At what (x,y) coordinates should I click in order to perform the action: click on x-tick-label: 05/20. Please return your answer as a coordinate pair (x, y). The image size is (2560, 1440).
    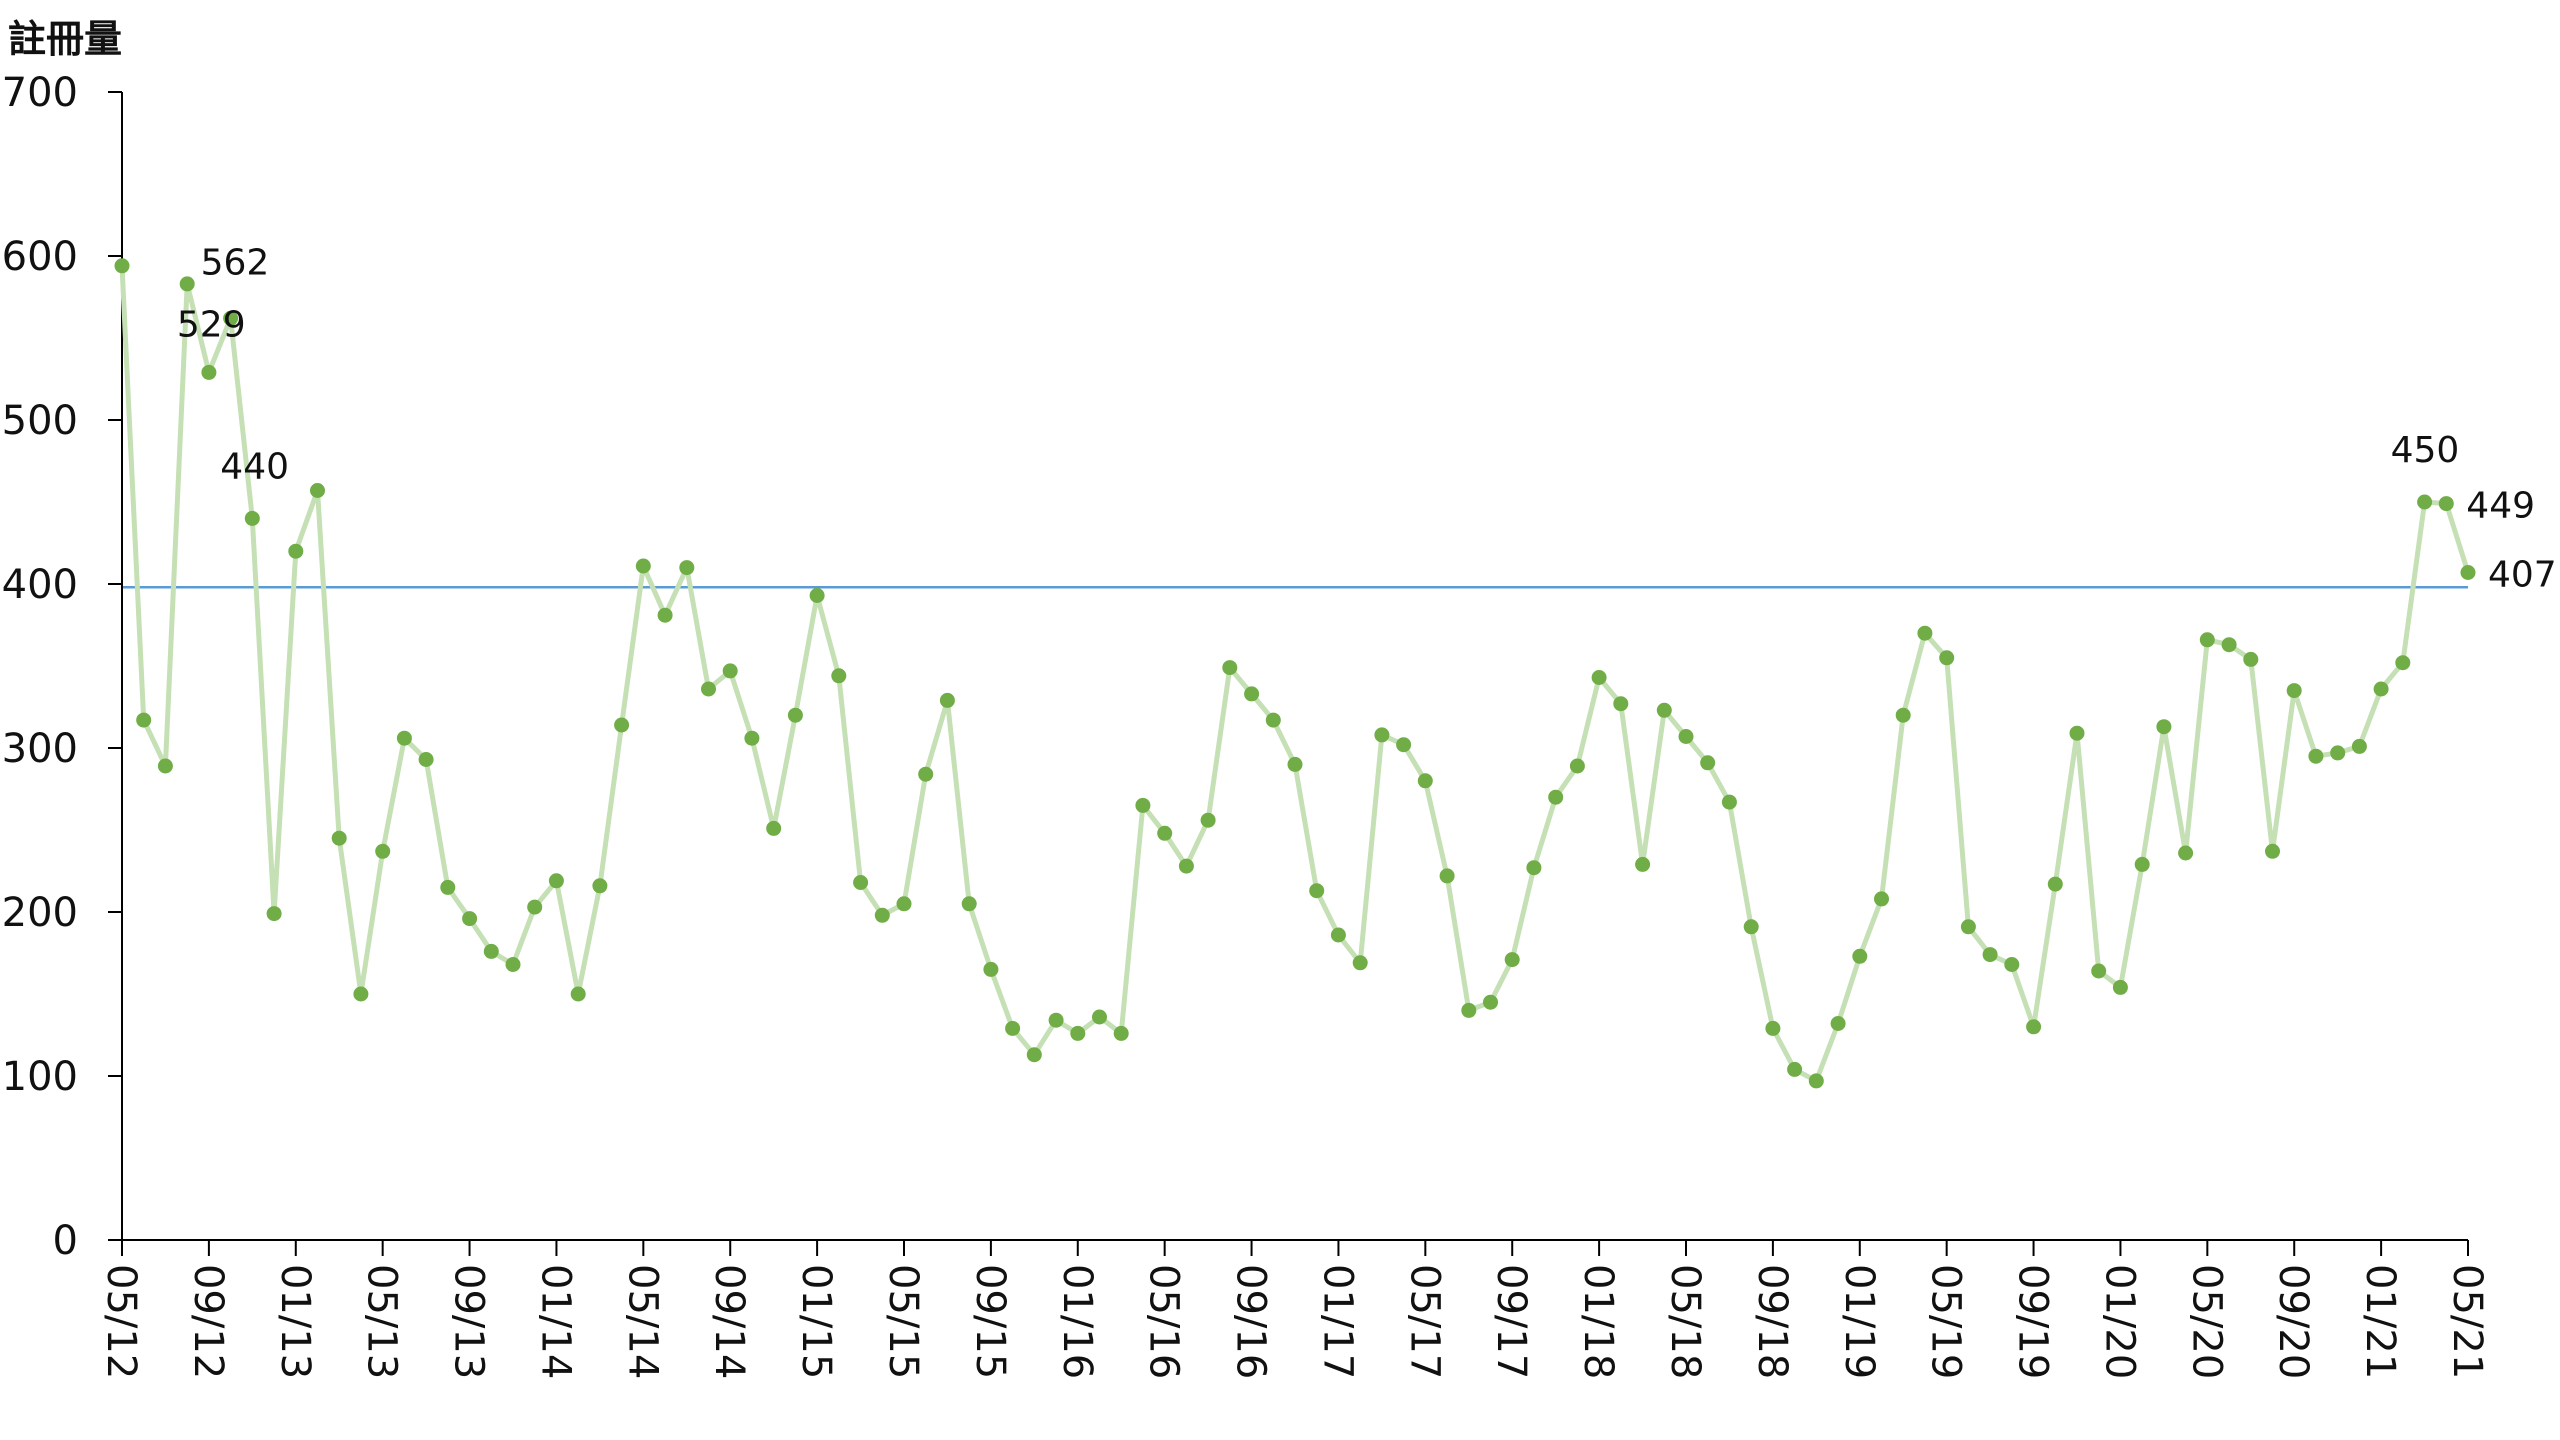
    Looking at the image, I should click on (2206, 1321).